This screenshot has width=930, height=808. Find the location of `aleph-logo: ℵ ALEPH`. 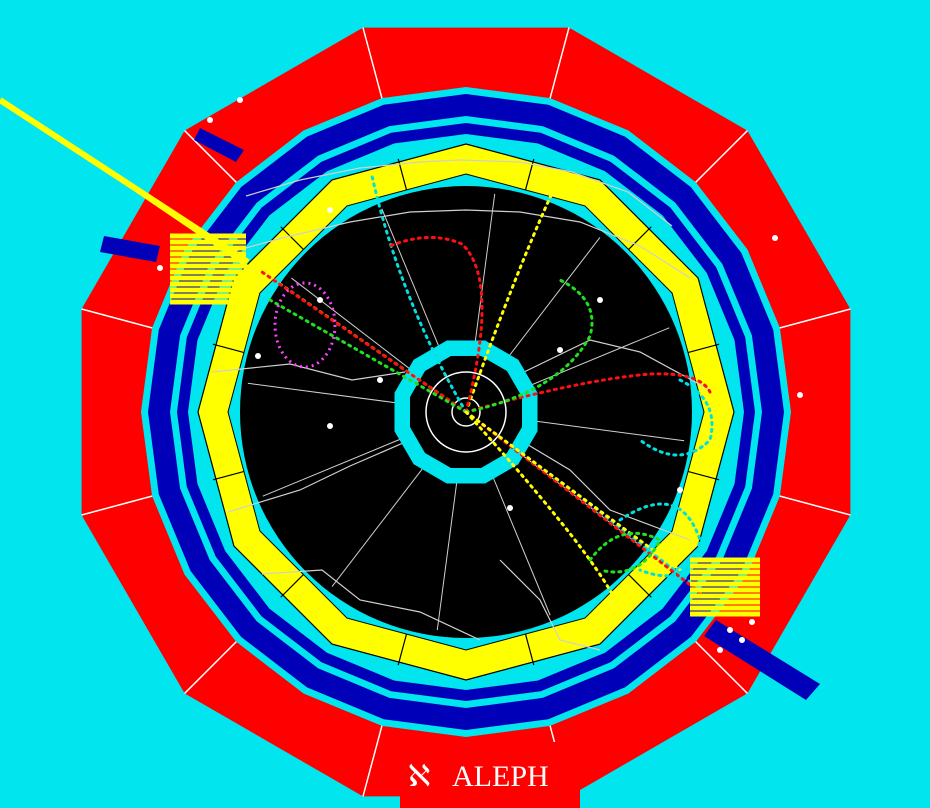

aleph-logo: ℵ ALEPH is located at coordinates (478, 776).